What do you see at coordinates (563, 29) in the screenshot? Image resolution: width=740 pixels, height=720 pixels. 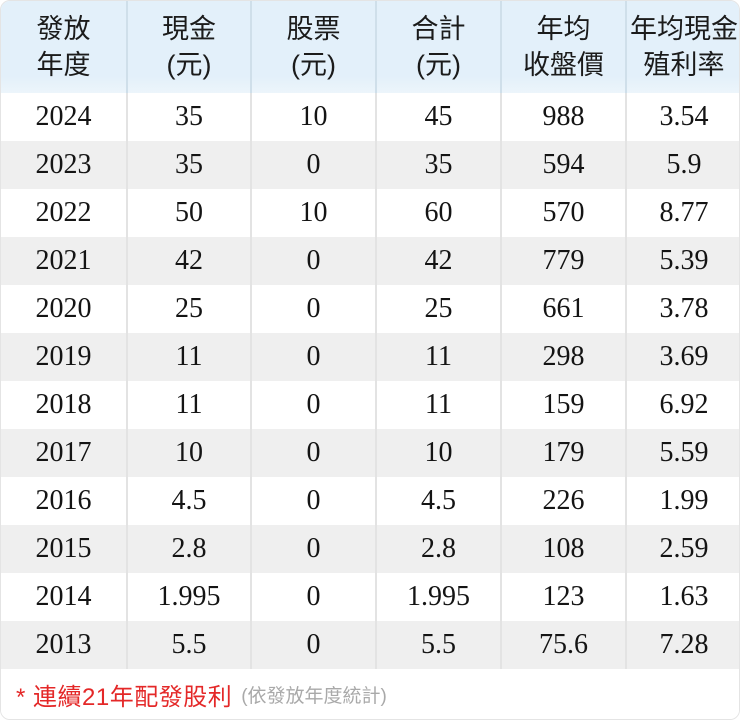 I see `column-header-line: 年均` at bounding box center [563, 29].